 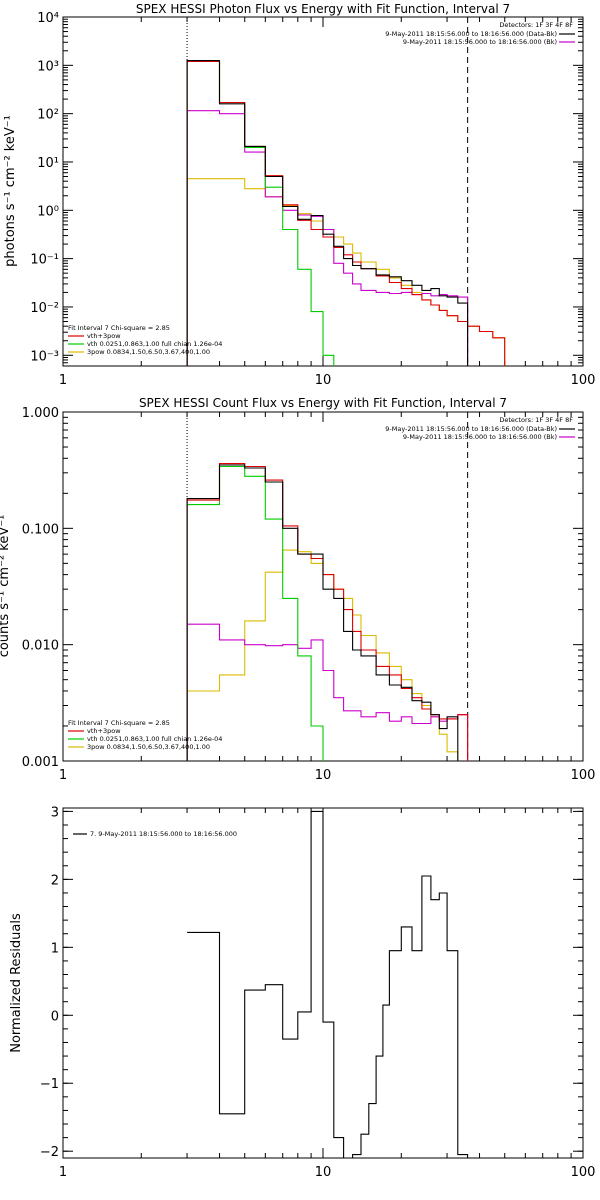 I want to click on y-tick-label: 1.000, so click(x=40, y=413).